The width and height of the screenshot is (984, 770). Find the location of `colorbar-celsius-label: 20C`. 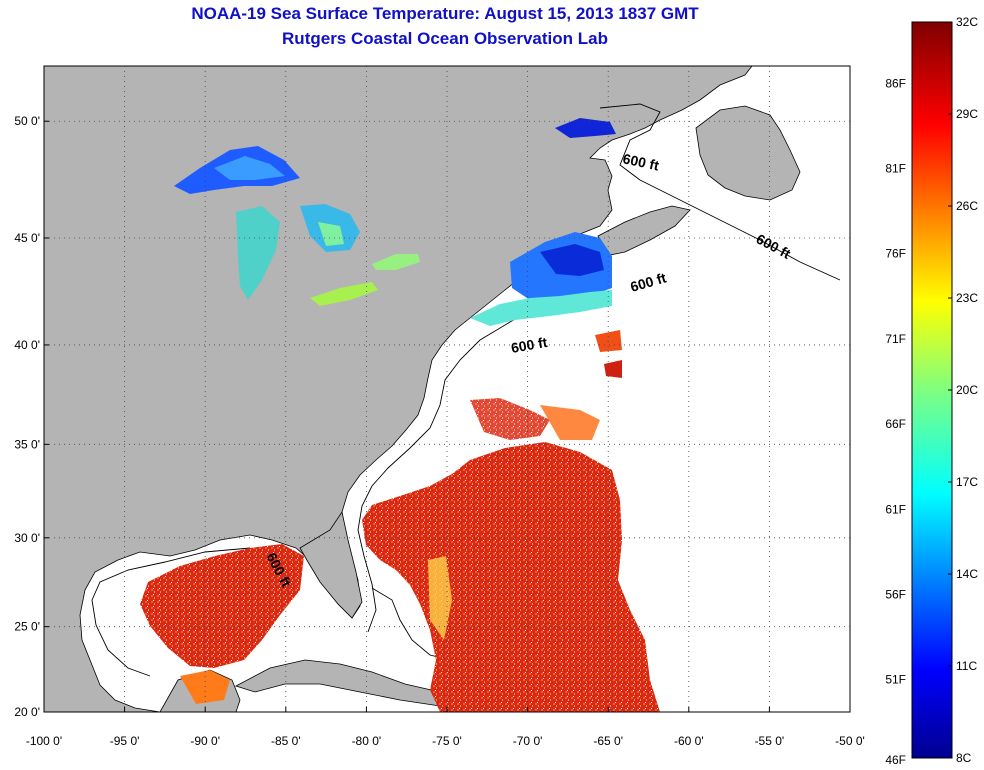

colorbar-celsius-label: 20C is located at coordinates (967, 390).